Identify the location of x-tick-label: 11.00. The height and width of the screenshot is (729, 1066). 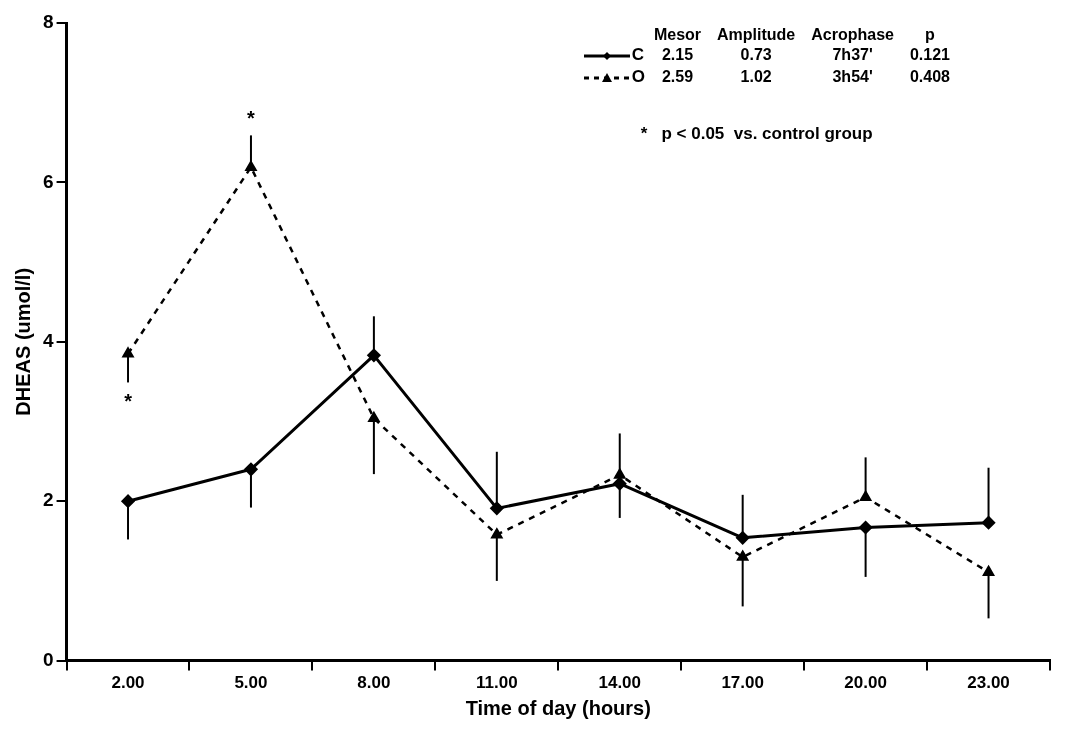
(497, 683).